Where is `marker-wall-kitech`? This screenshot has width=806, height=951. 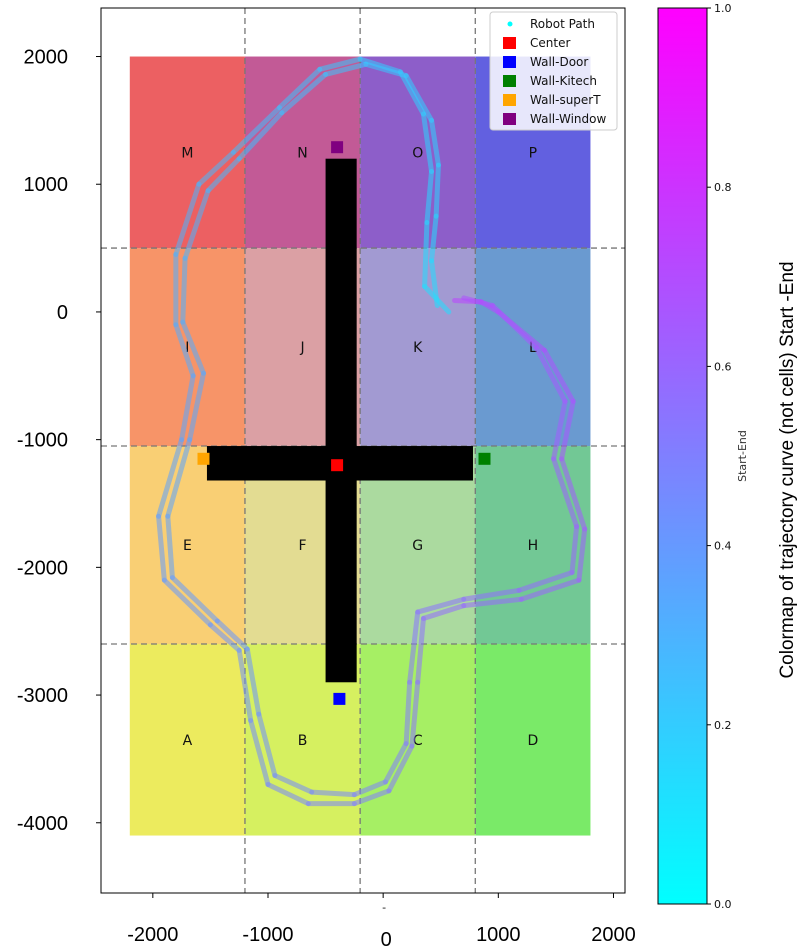
marker-wall-kitech is located at coordinates (484, 458).